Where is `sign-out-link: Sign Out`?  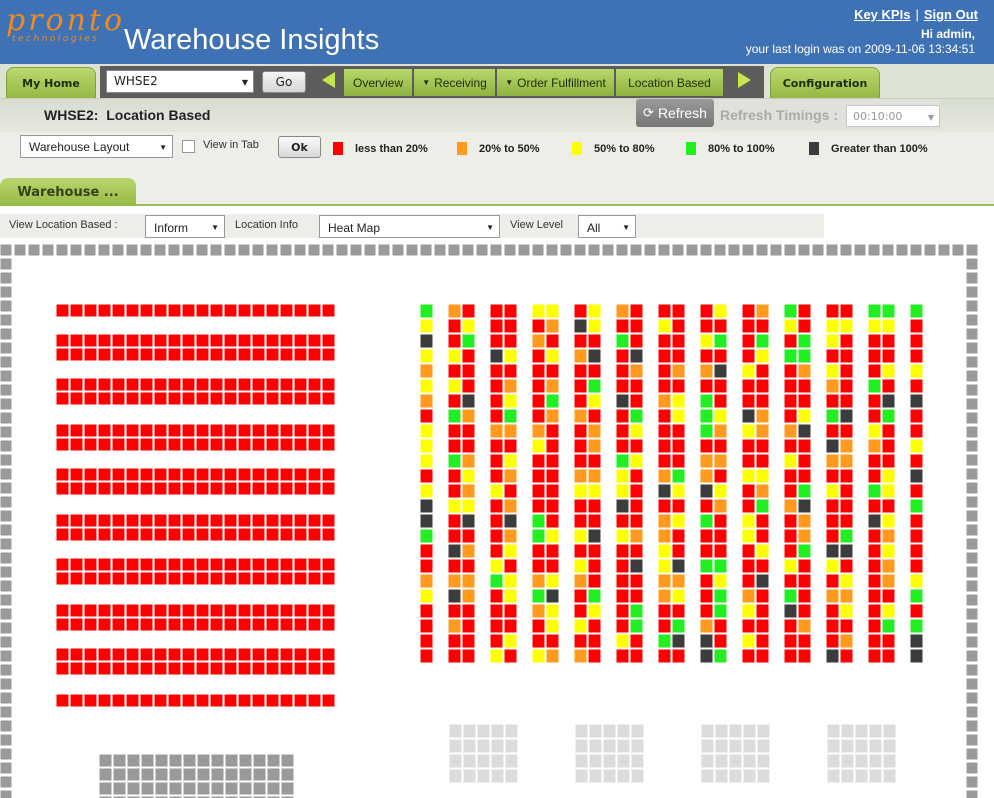
sign-out-link: Sign Out is located at coordinates (950, 14).